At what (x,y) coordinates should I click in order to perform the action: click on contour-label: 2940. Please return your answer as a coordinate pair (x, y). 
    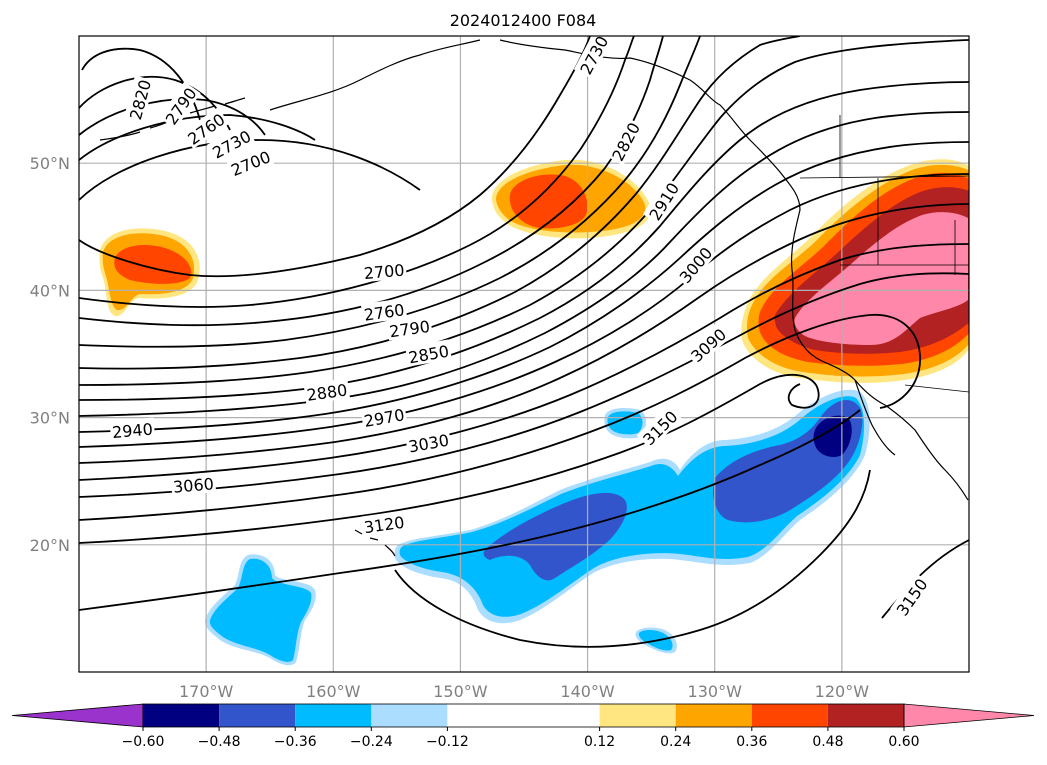
    Looking at the image, I should click on (132, 429).